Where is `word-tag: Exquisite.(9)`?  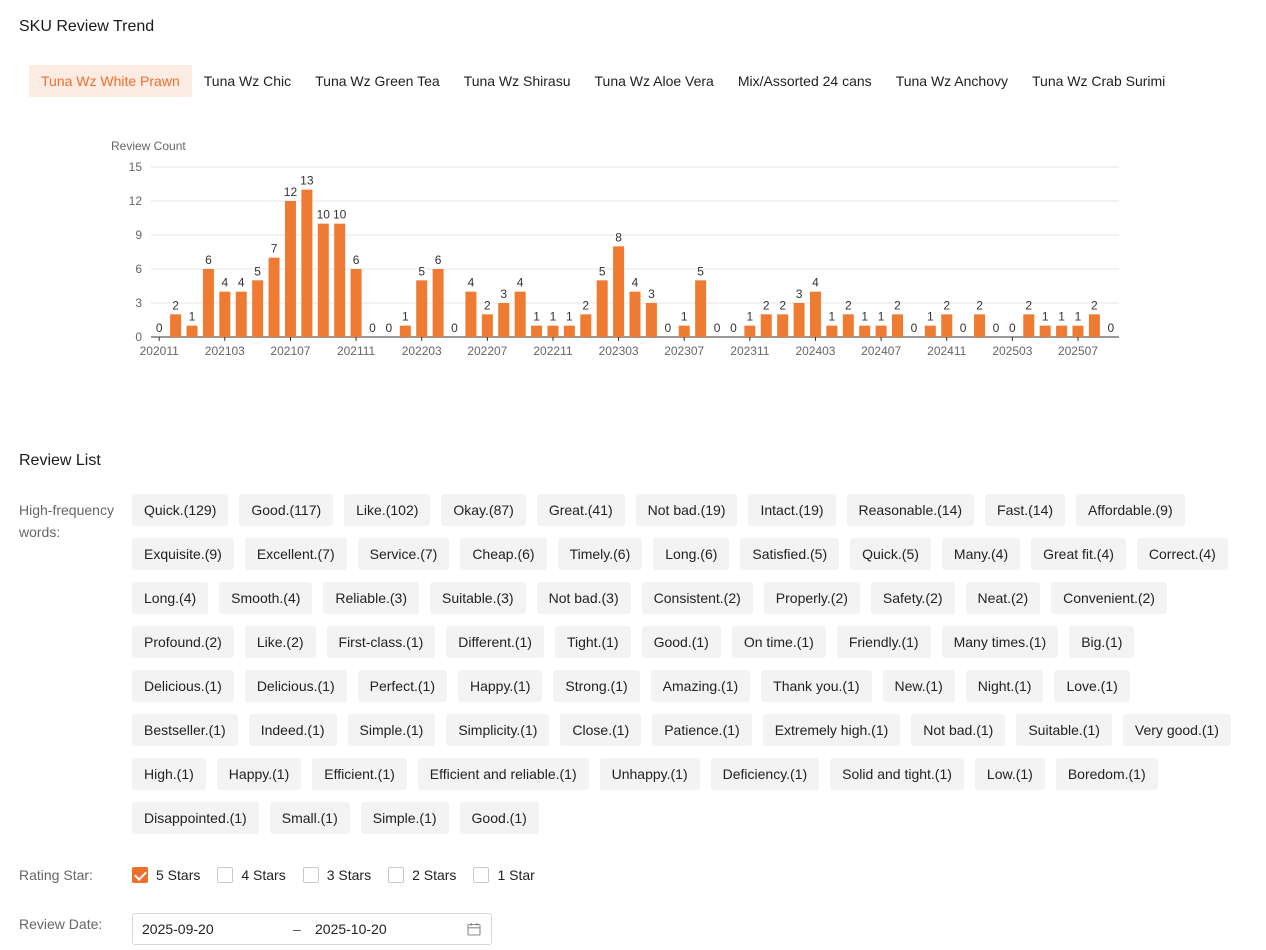 word-tag: Exquisite.(9) is located at coordinates (183, 554).